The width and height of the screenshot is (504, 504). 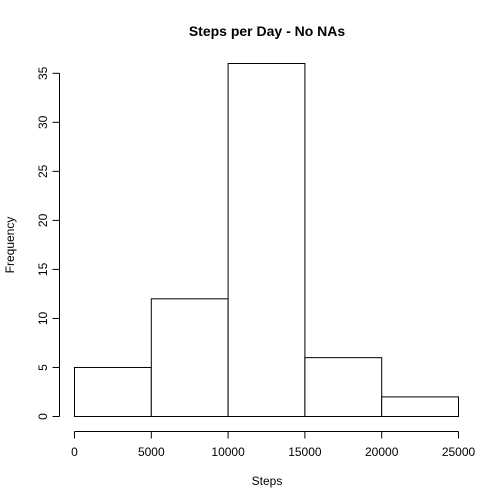 I want to click on y-tick-label-5: 20, so click(x=43, y=220).